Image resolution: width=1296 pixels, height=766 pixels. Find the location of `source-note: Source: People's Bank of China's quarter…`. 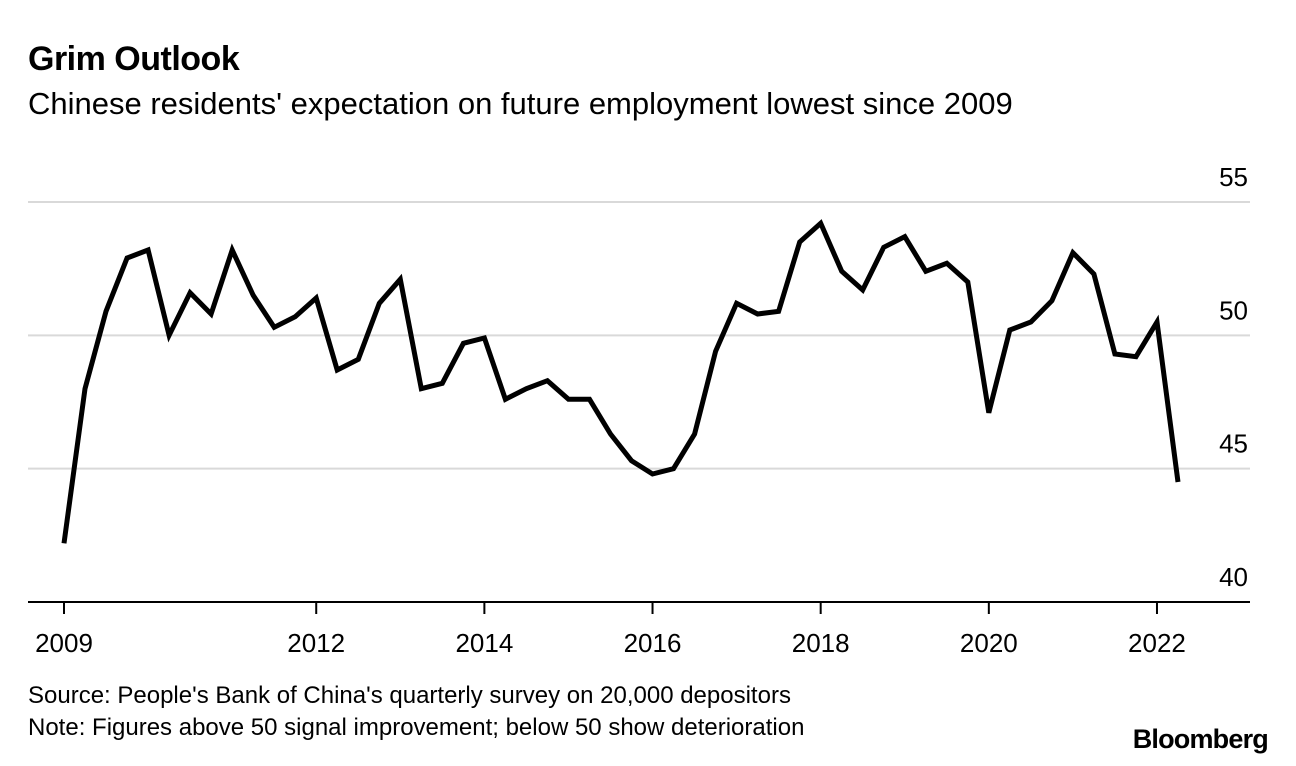

source-note: Source: People's Bank of China's quarter… is located at coordinates (409, 695).